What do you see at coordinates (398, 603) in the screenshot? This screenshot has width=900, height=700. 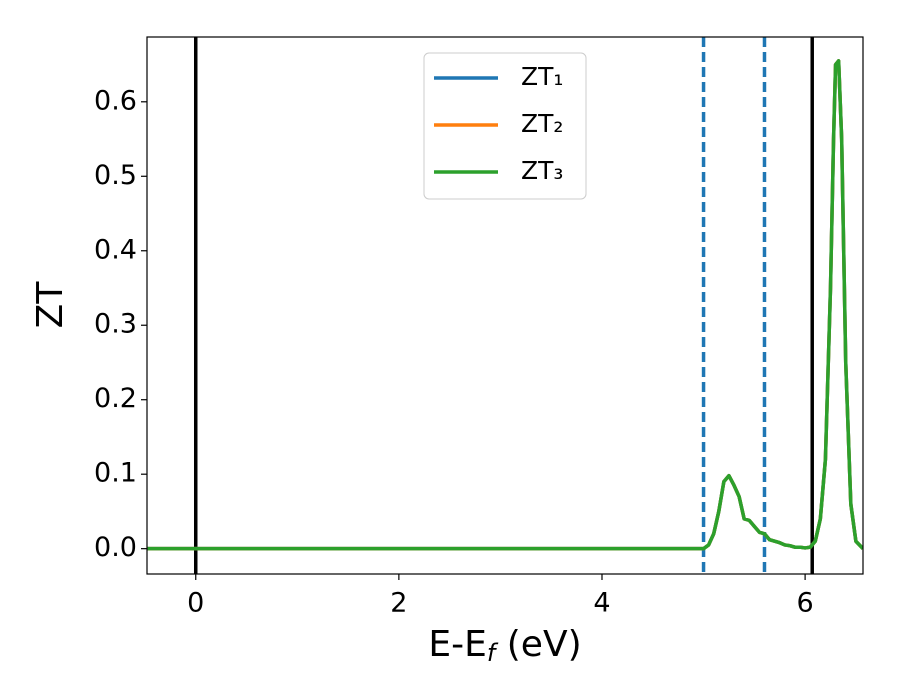 I see `x-tick-label: 2` at bounding box center [398, 603].